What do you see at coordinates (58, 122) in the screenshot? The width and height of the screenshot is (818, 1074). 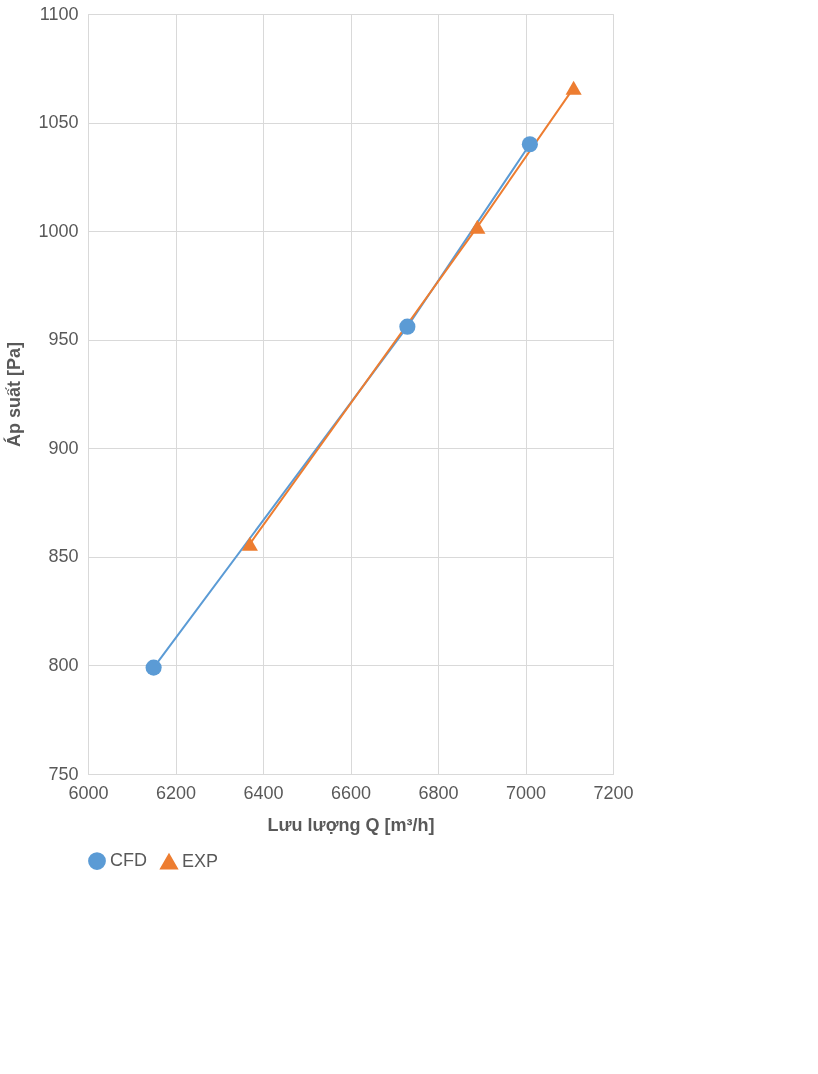 I see `y-tick-label: 1050` at bounding box center [58, 122].